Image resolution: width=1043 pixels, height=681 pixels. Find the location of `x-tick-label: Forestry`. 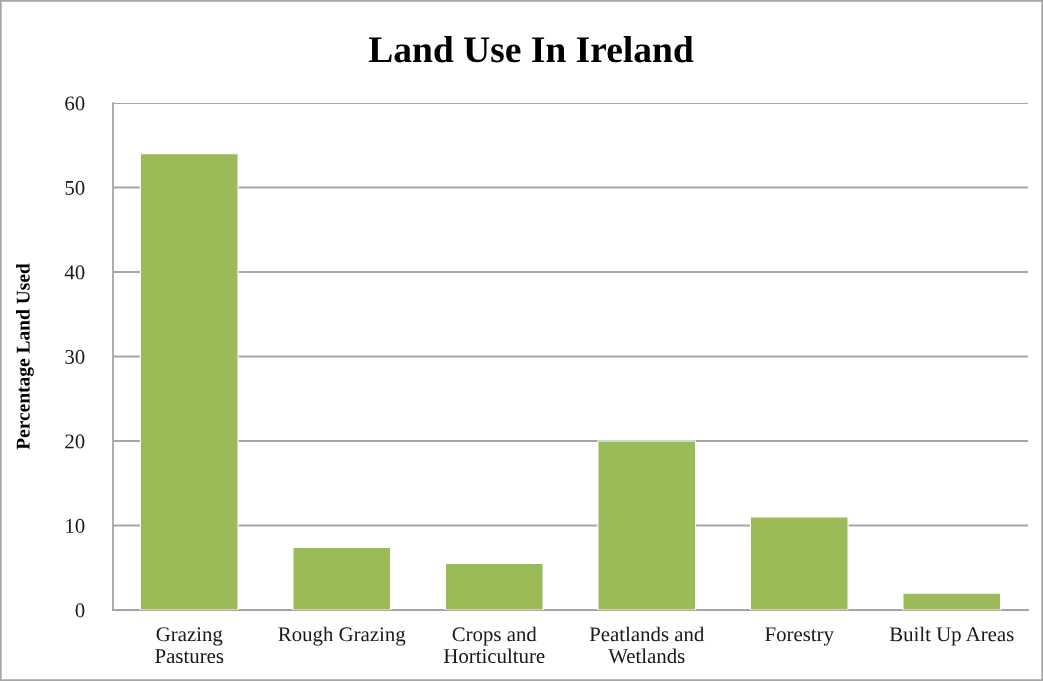

x-tick-label: Forestry is located at coordinates (799, 636).